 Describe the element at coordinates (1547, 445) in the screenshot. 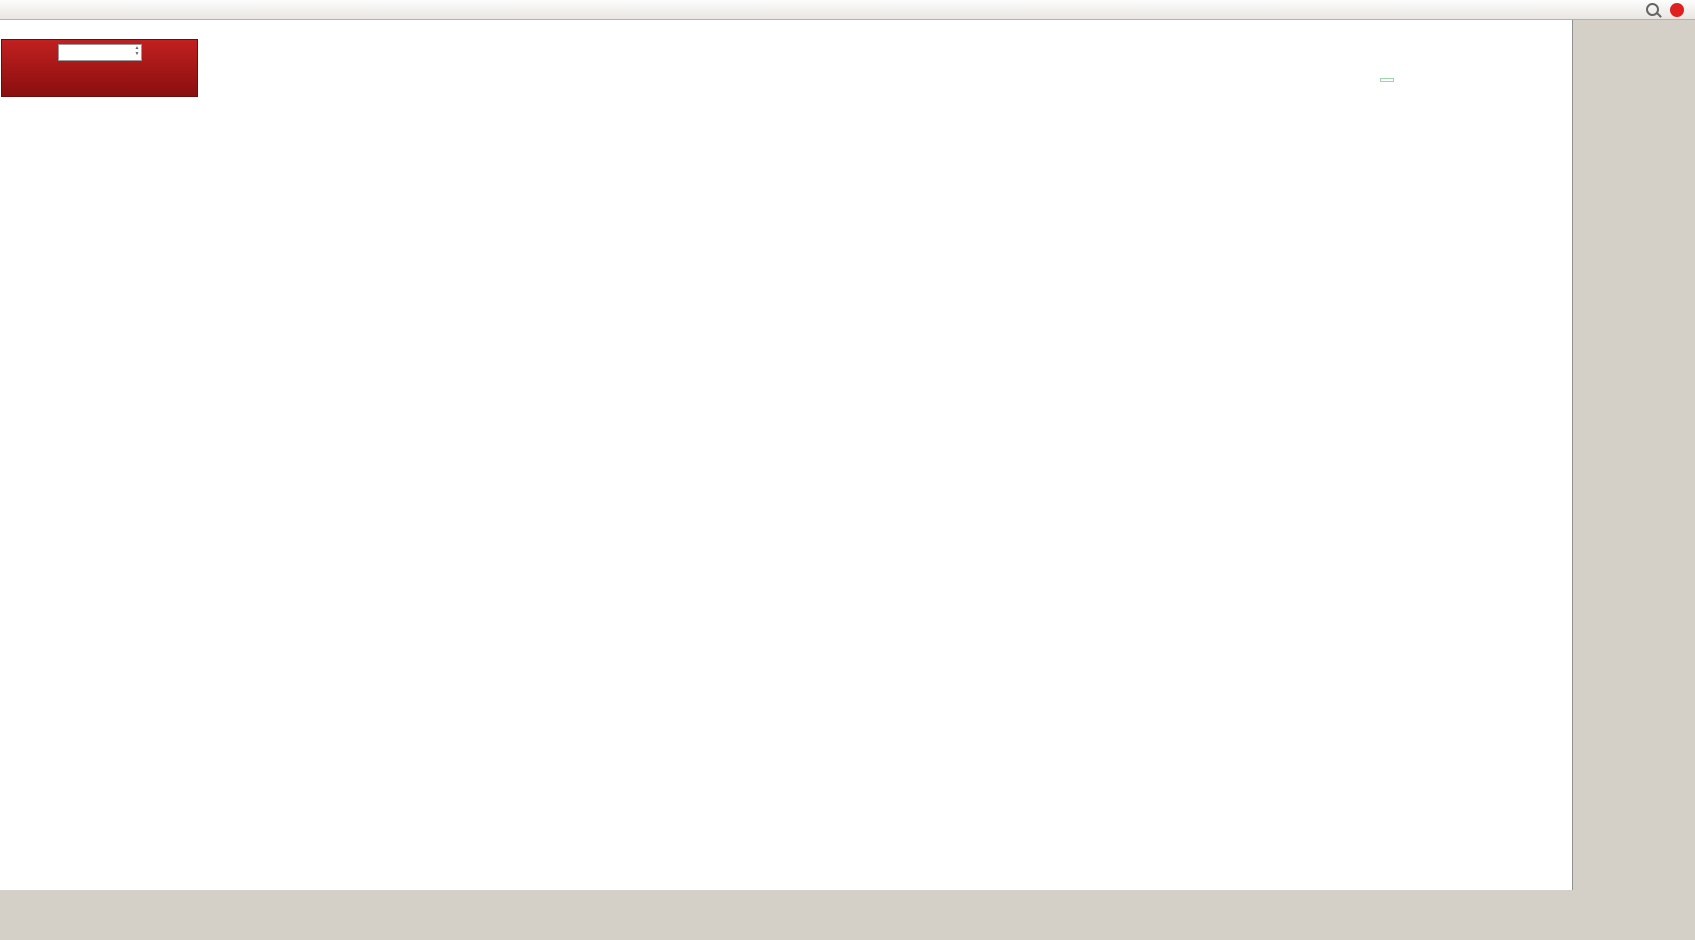

I see `price-axis` at that location.